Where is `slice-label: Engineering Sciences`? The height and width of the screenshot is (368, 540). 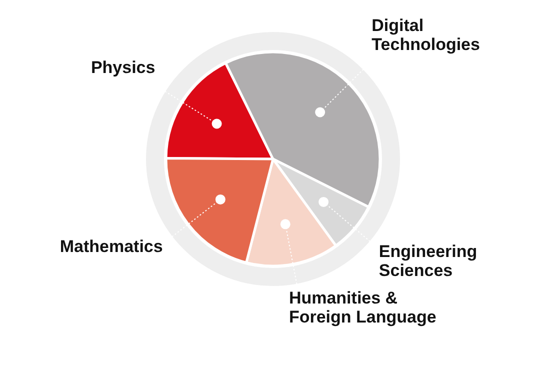
slice-label: Engineering Sciences is located at coordinates (428, 261).